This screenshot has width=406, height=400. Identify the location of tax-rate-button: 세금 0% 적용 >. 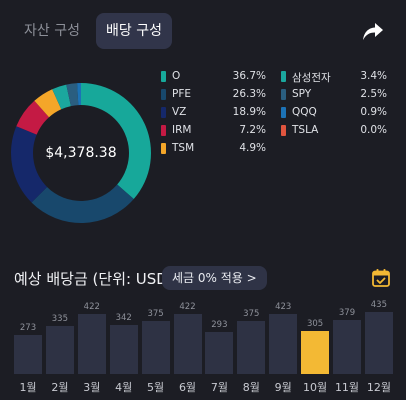
(214, 278).